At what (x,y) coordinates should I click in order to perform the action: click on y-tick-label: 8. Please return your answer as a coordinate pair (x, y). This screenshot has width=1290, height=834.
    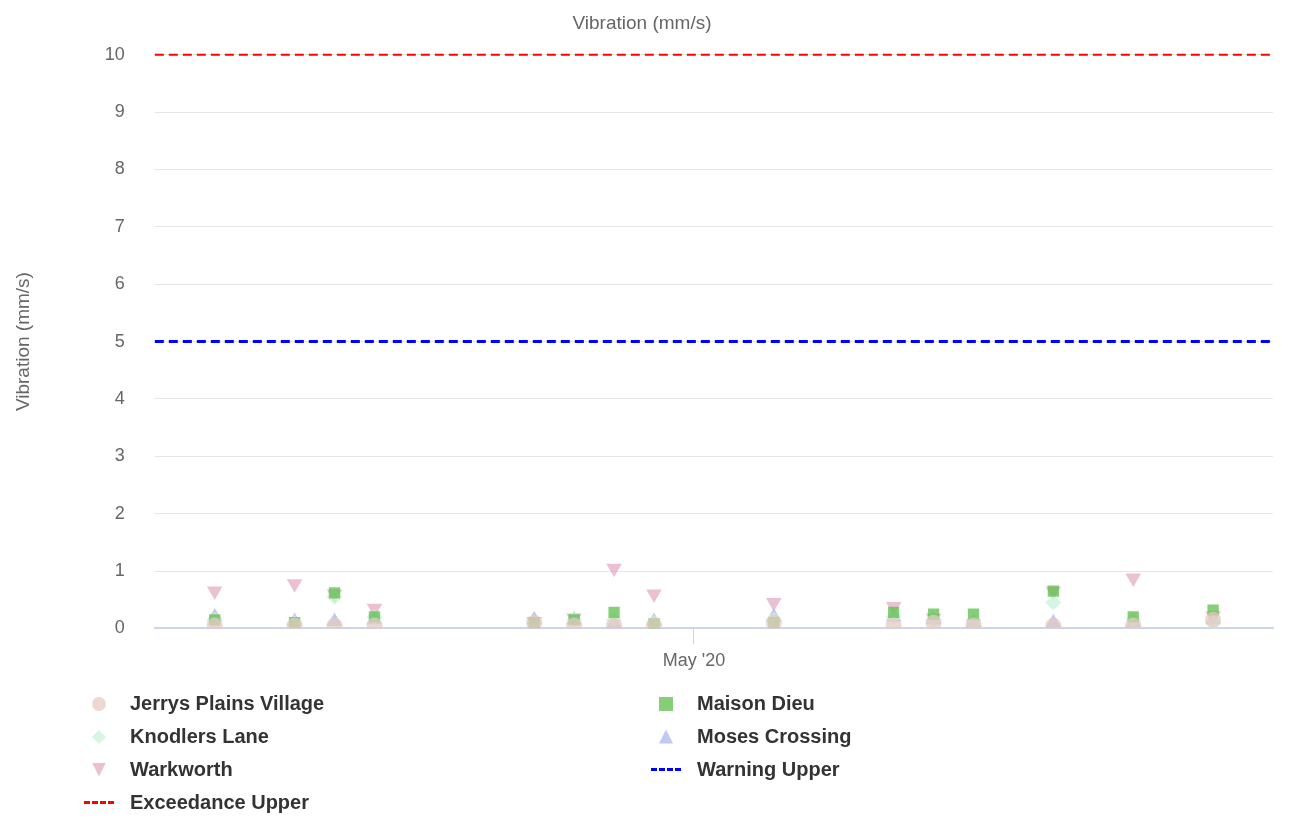
    Looking at the image, I should click on (119, 168).